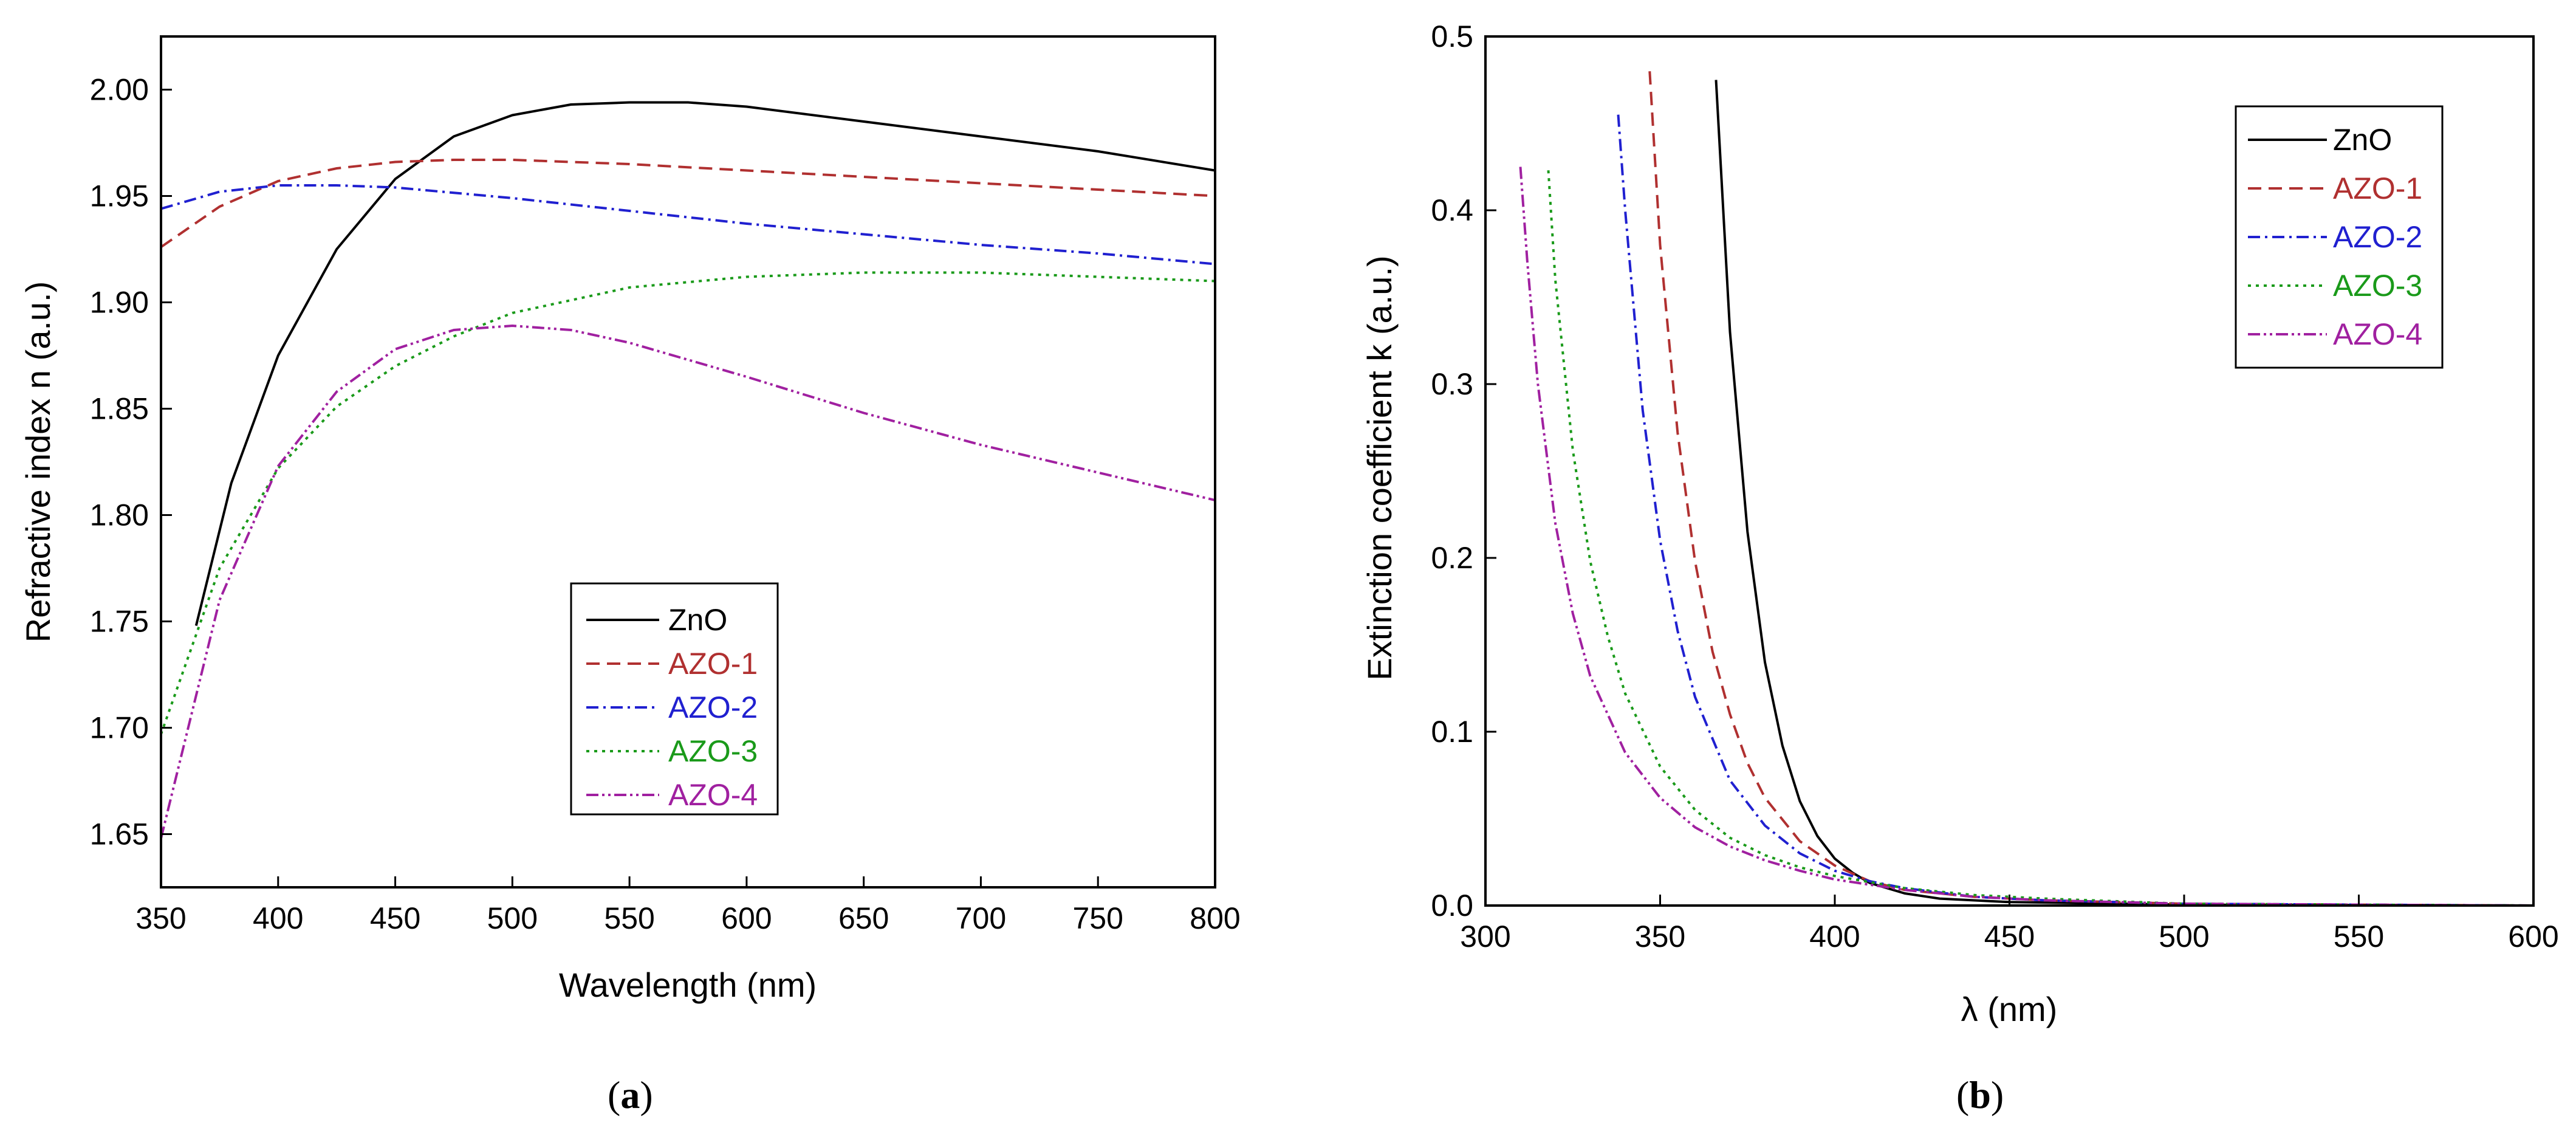  I want to click on chart-b-legend-box, so click(2339, 237).